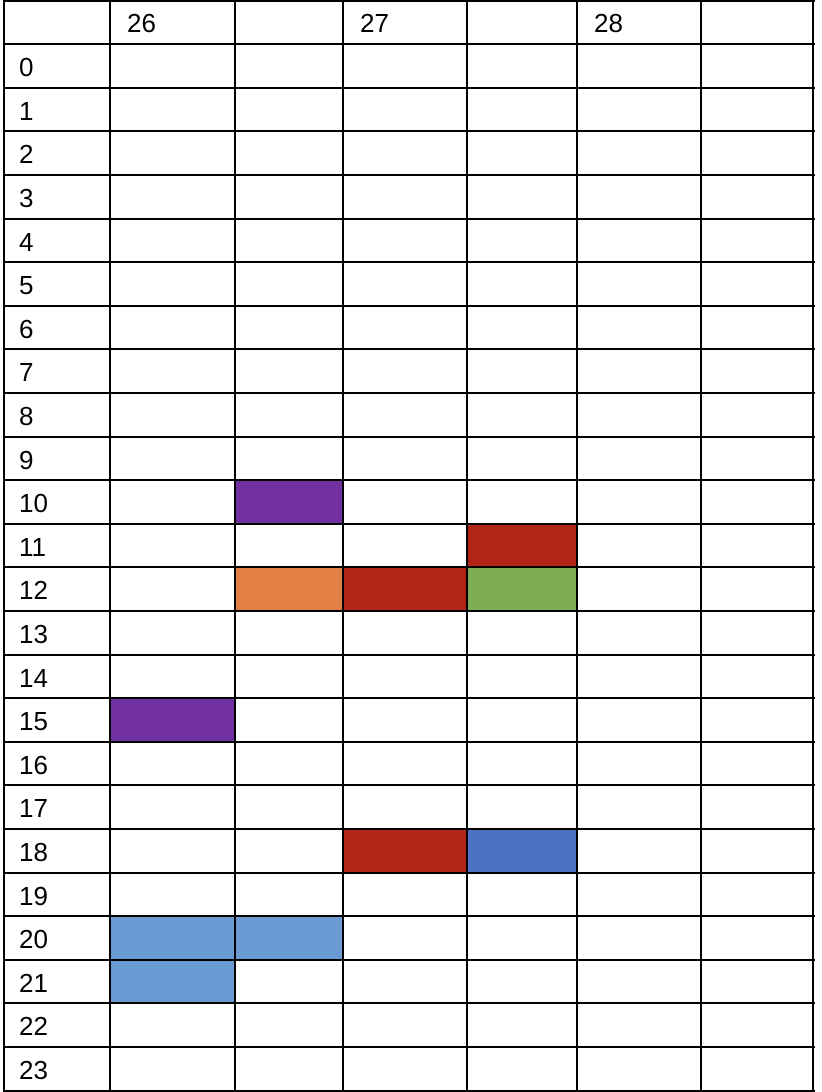  I want to click on header-label-col-5: 28, so click(608, 23).